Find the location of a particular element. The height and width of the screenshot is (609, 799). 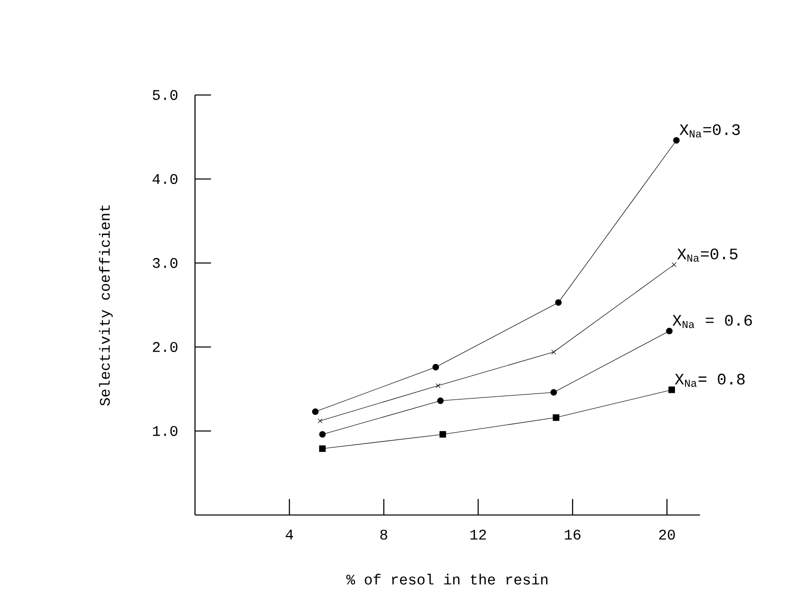

series-label: X$_{Na}$=0.5 is located at coordinates (707, 255).